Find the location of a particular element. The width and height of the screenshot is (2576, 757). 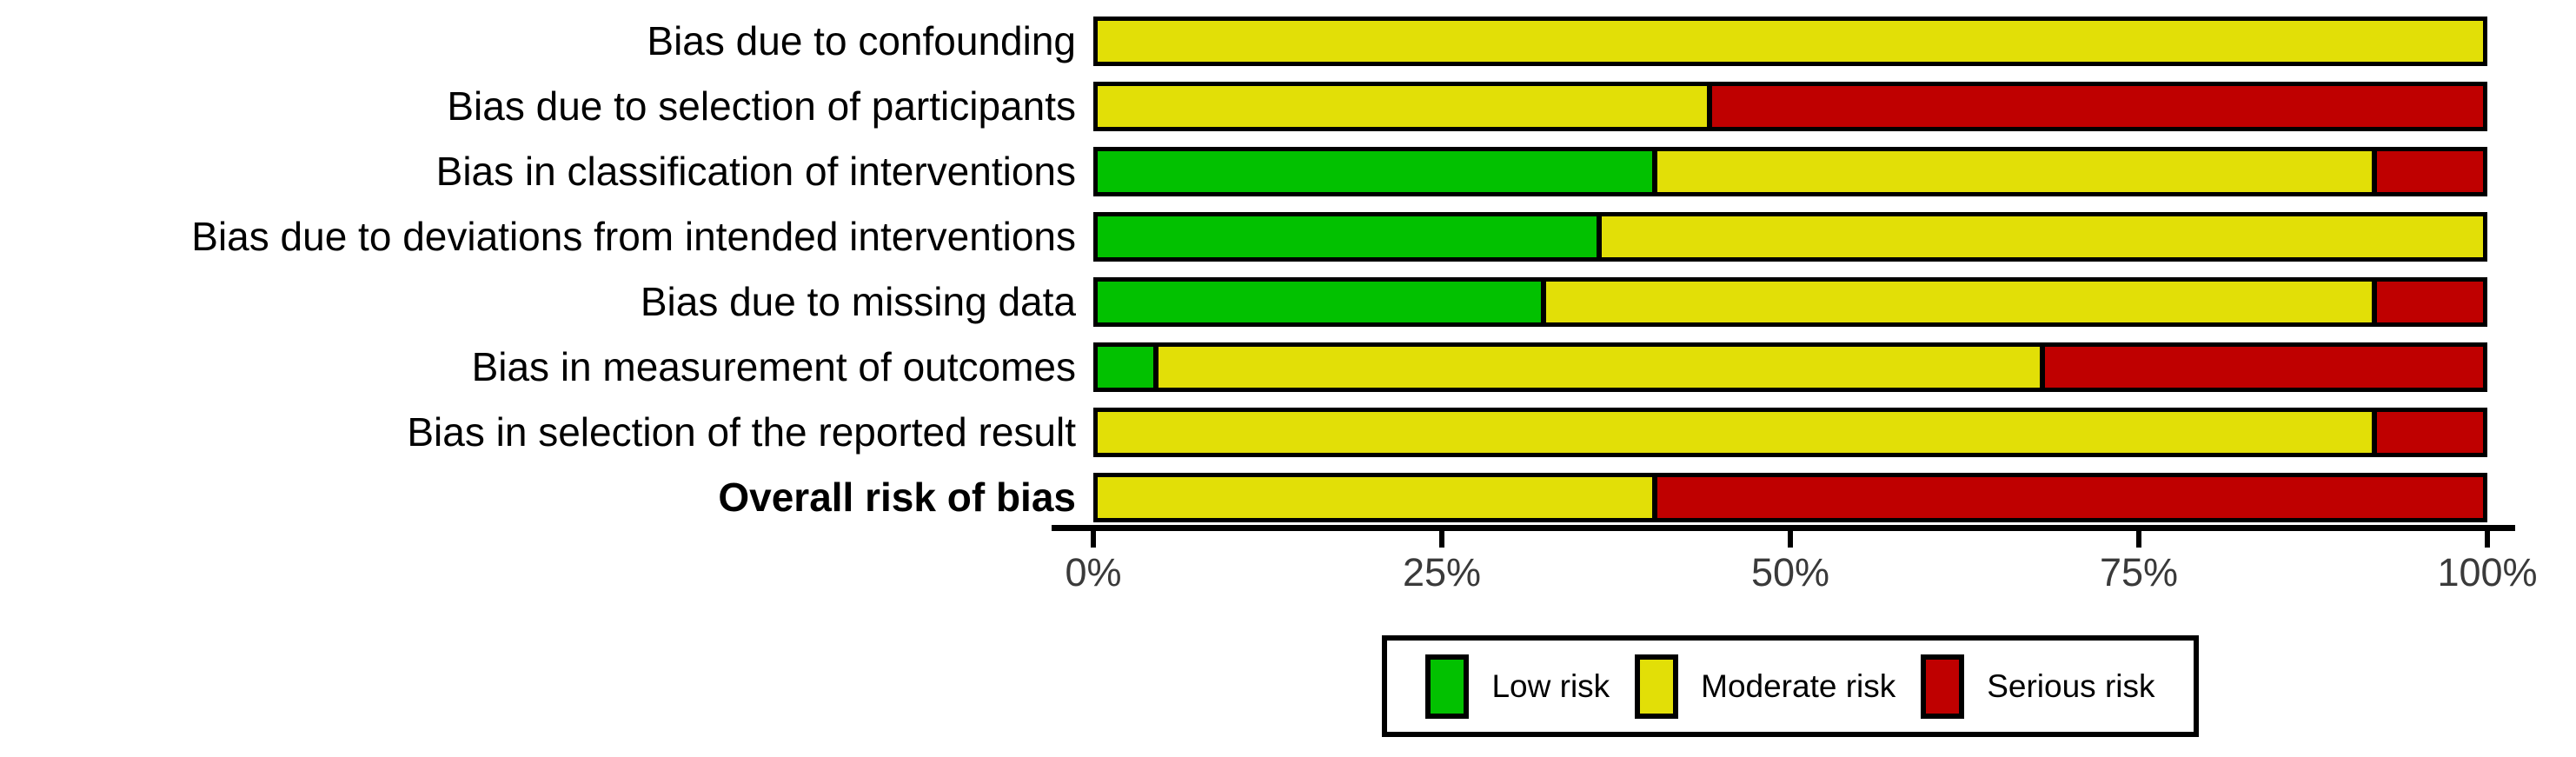

tick-label: 75% is located at coordinates (2139, 572).